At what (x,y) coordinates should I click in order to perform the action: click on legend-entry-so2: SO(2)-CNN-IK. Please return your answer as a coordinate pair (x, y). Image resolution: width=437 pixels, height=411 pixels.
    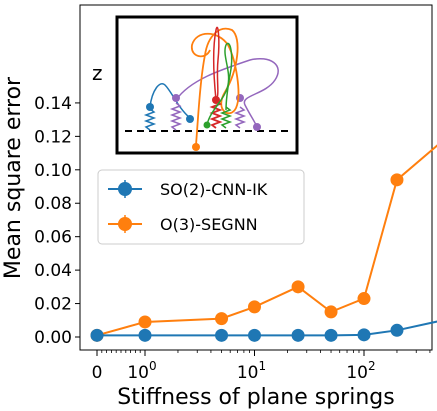
    Looking at the image, I should click on (188, 189).